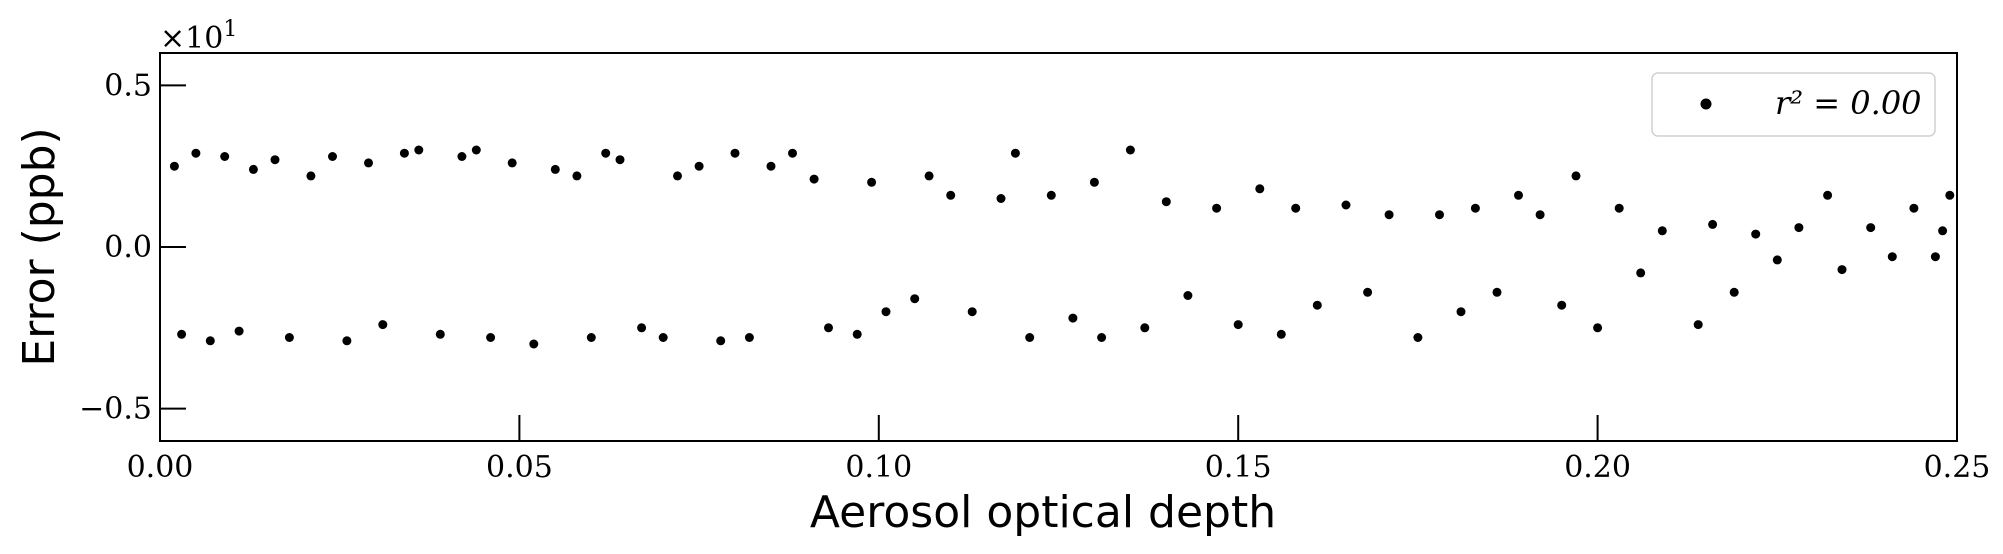 The height and width of the screenshot is (554, 2003). What do you see at coordinates (160, 467) in the screenshot?
I see `x-tick-label: 0.00` at bounding box center [160, 467].